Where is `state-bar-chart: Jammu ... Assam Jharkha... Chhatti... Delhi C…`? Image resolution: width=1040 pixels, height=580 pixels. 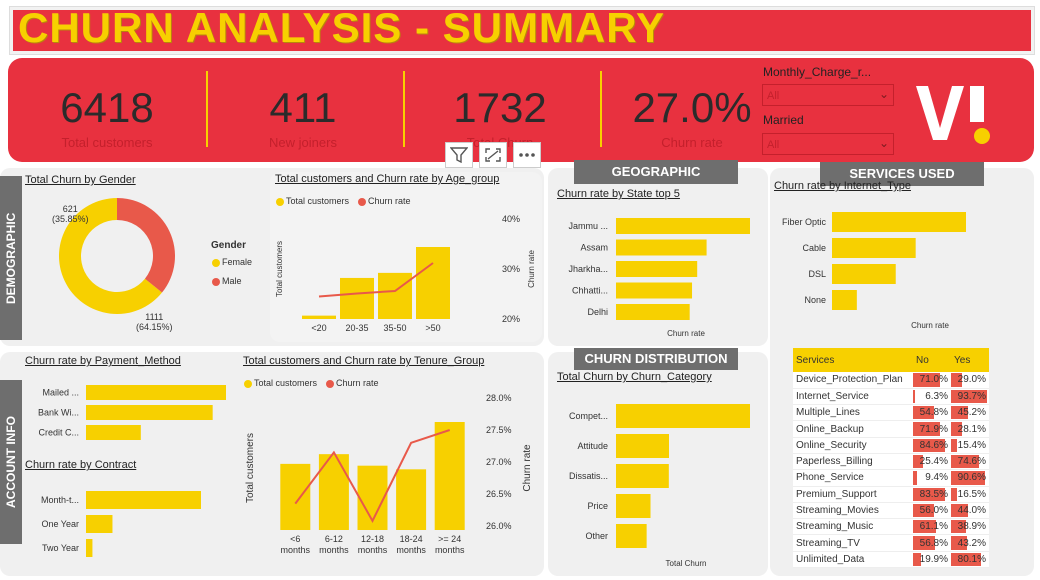 state-bar-chart: Jammu ... Assam Jharkha... Chhatti... Delhi C… is located at coordinates (659, 278).